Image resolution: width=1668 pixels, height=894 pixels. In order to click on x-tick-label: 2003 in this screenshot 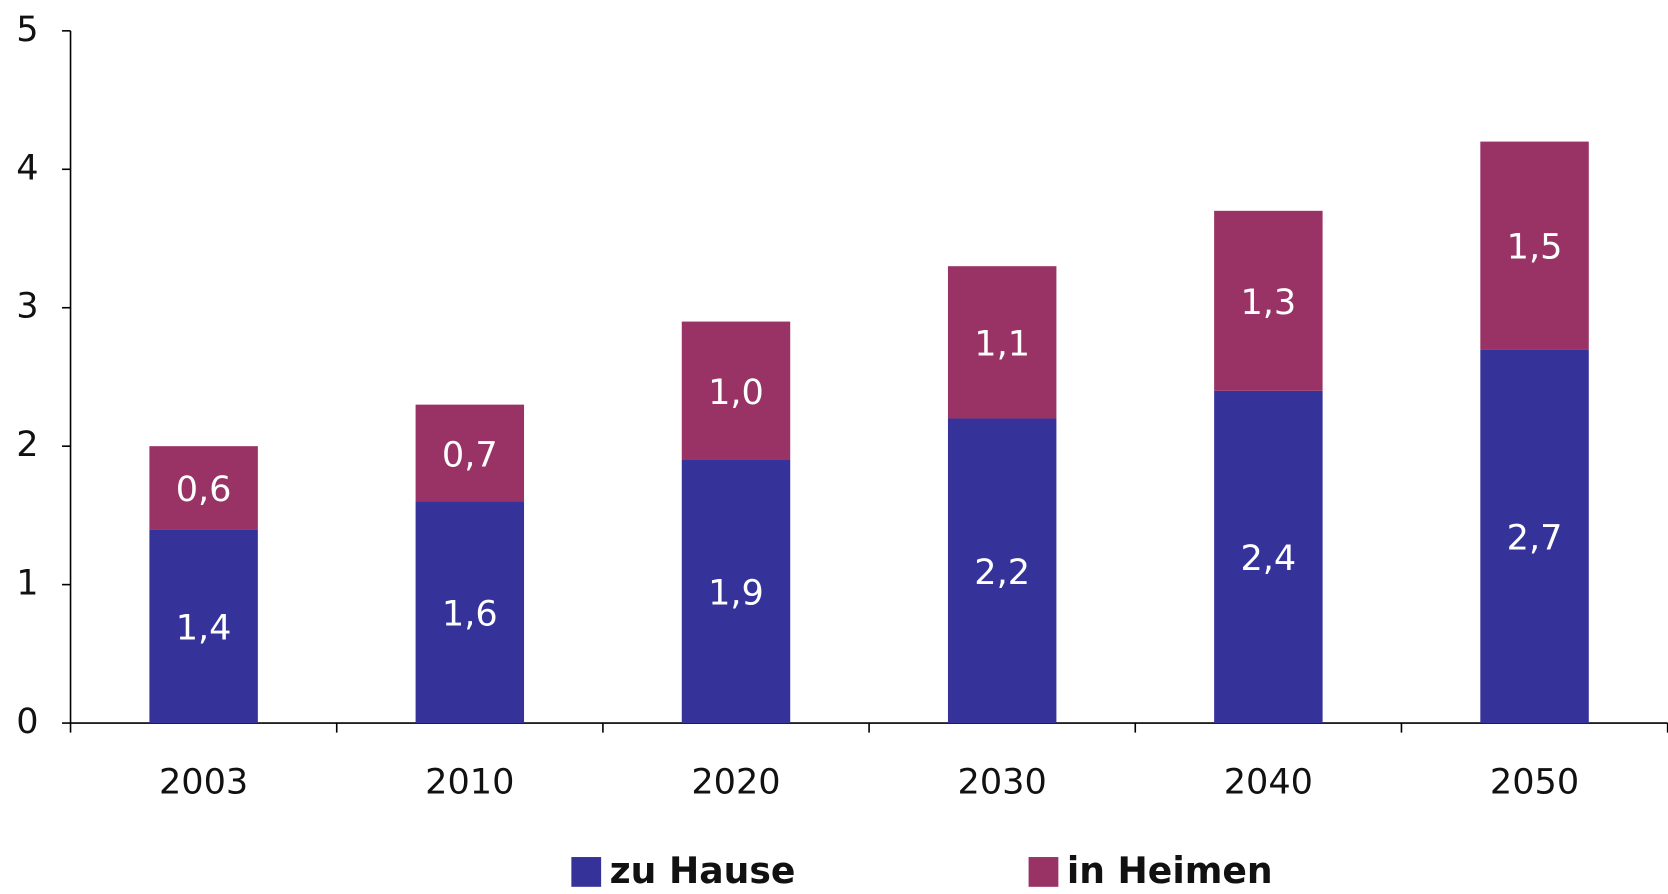, I will do `click(203, 782)`.